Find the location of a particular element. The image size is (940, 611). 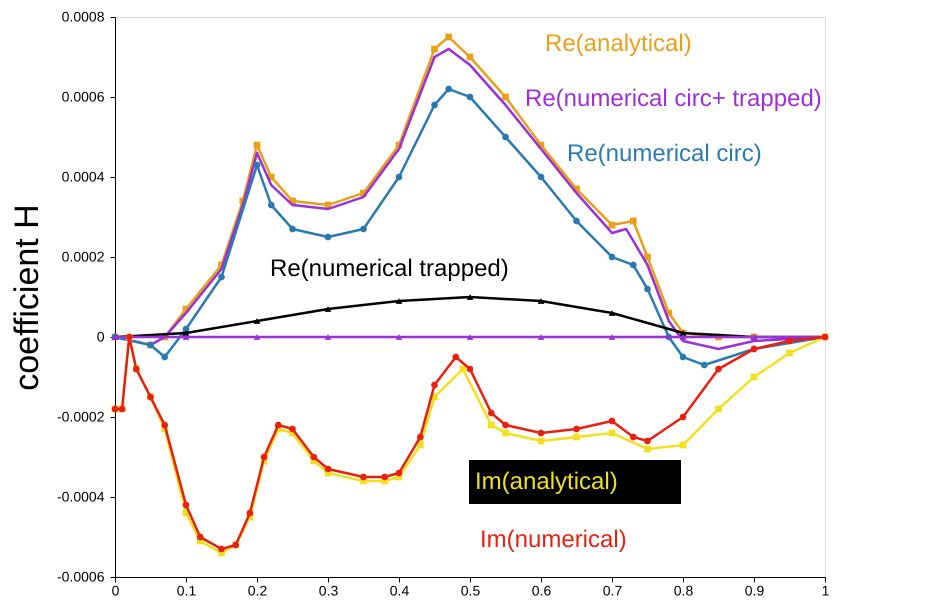

y-tick-label: 0.0002 is located at coordinates (83, 256).